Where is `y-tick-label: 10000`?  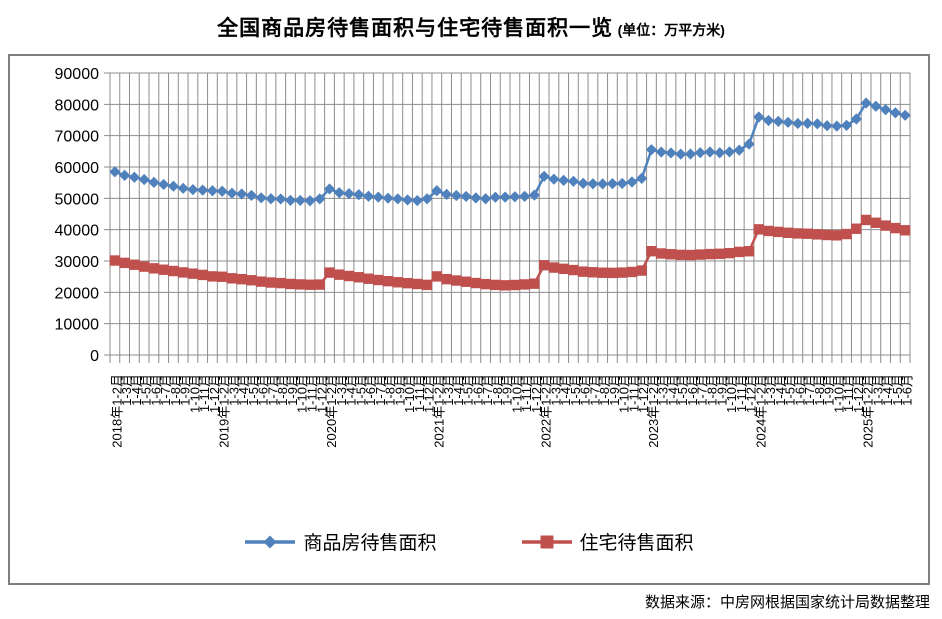 y-tick-label: 10000 is located at coordinates (77, 325).